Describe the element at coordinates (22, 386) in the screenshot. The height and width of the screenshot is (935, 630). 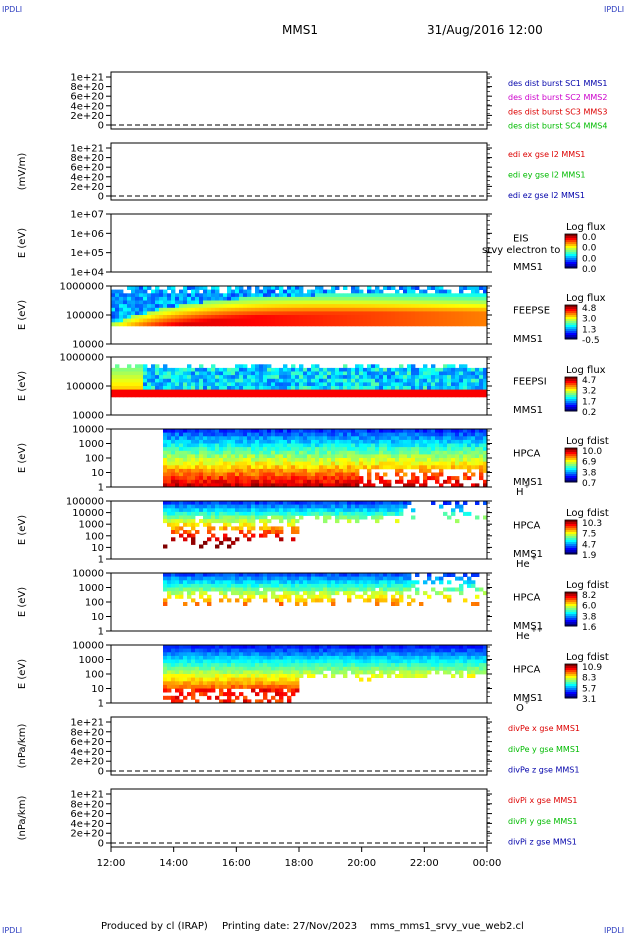
I see `yaxis-label: E (eV)` at that location.